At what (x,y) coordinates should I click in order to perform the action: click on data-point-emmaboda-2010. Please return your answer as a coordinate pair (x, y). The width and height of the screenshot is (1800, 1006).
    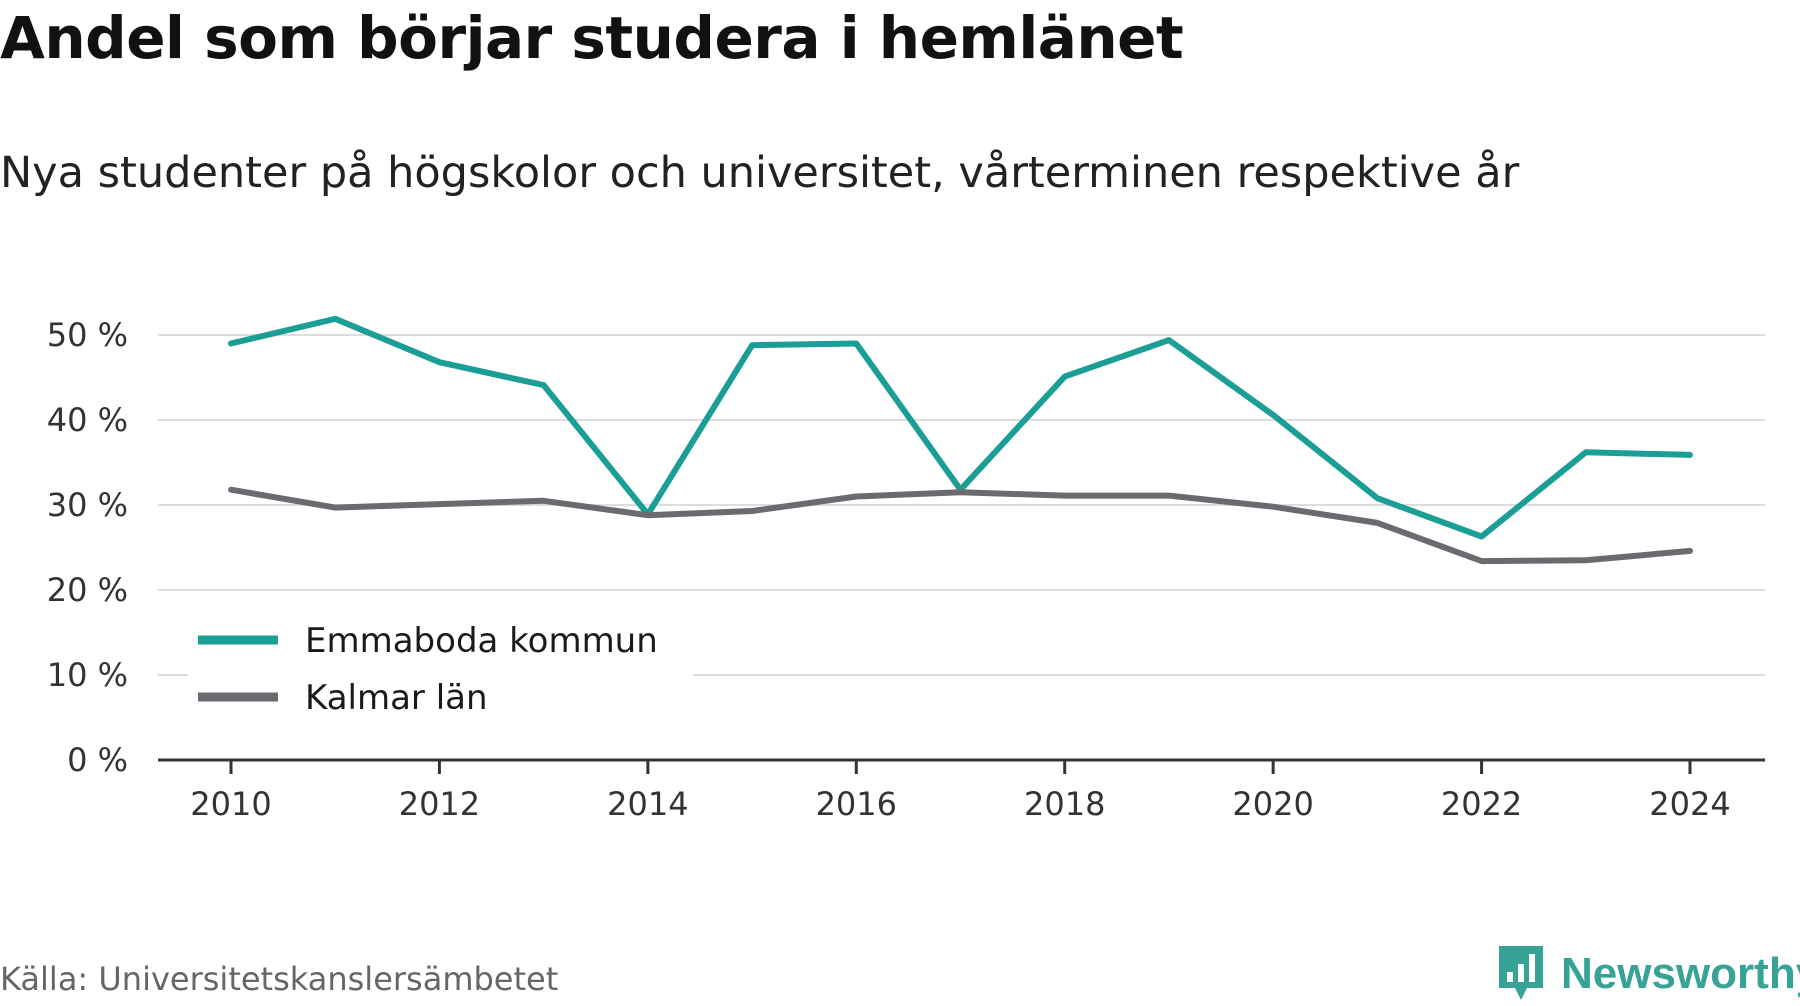
    Looking at the image, I should click on (231, 344).